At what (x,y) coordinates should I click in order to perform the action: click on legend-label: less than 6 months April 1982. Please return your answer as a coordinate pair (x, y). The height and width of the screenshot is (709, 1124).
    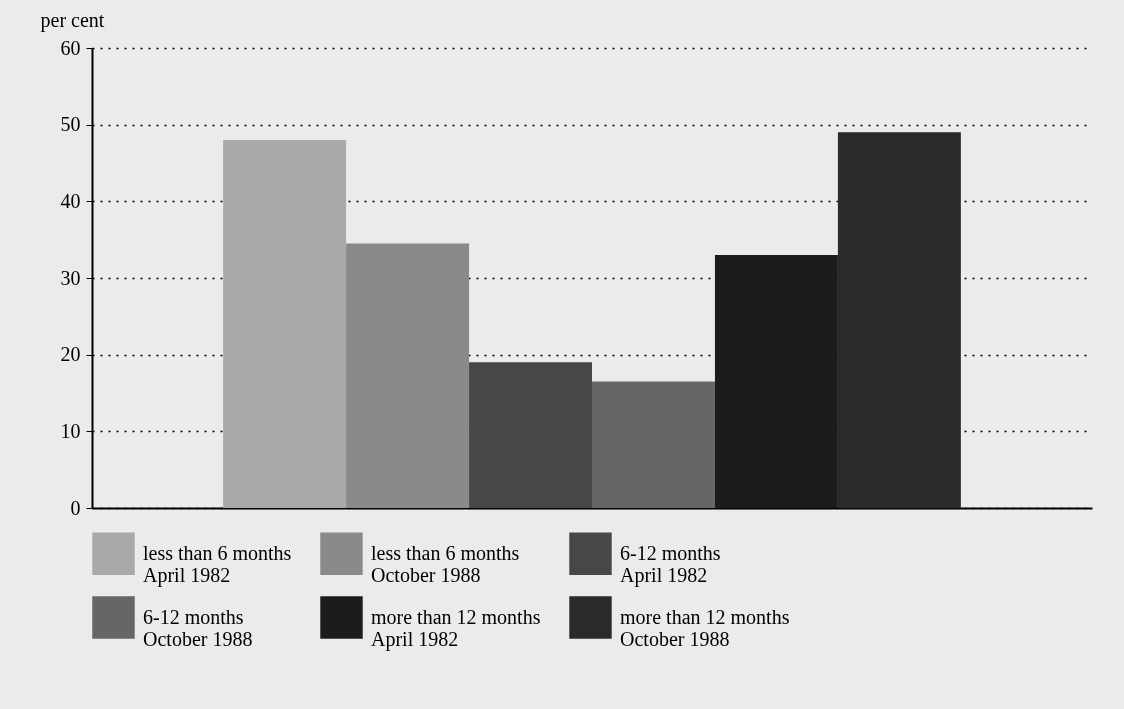
    Looking at the image, I should click on (217, 564).